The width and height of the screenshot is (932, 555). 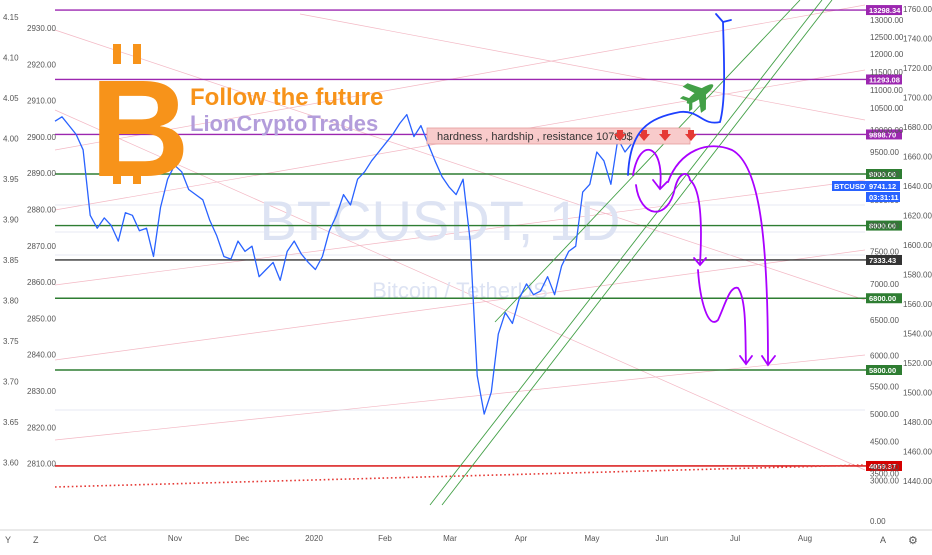 I want to click on left-outer-tick: 3.65, so click(x=11, y=422).